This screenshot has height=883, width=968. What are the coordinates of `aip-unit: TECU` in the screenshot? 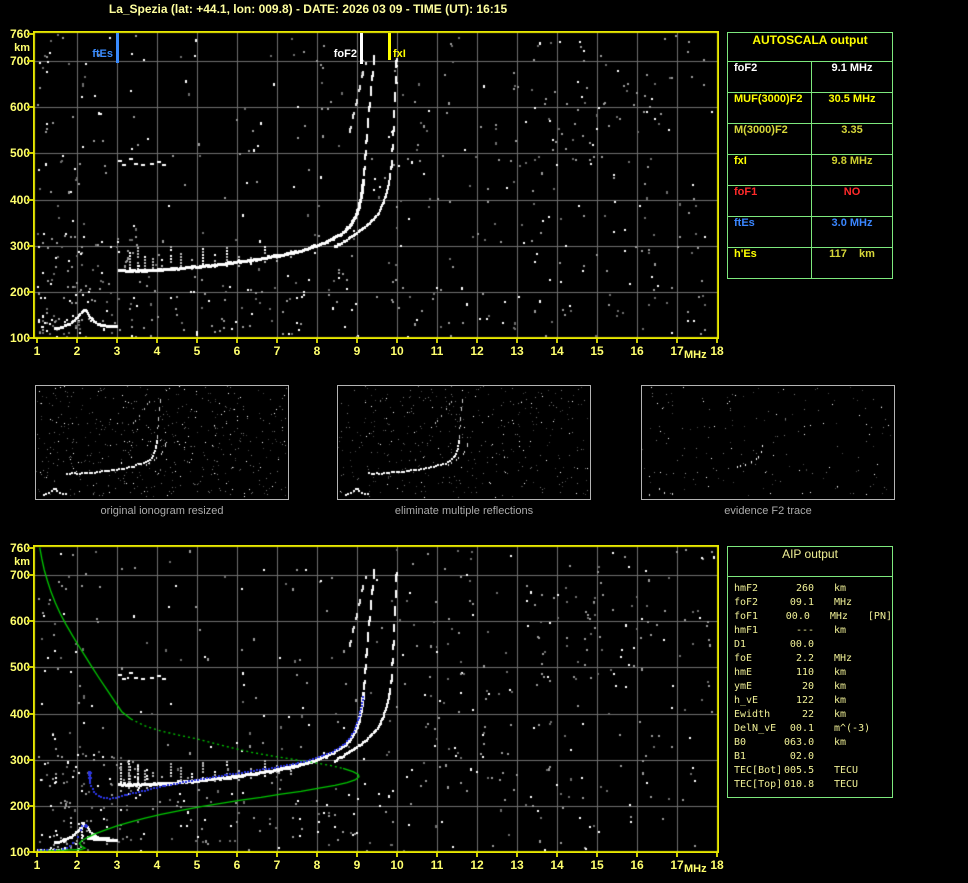 It's located at (846, 770).